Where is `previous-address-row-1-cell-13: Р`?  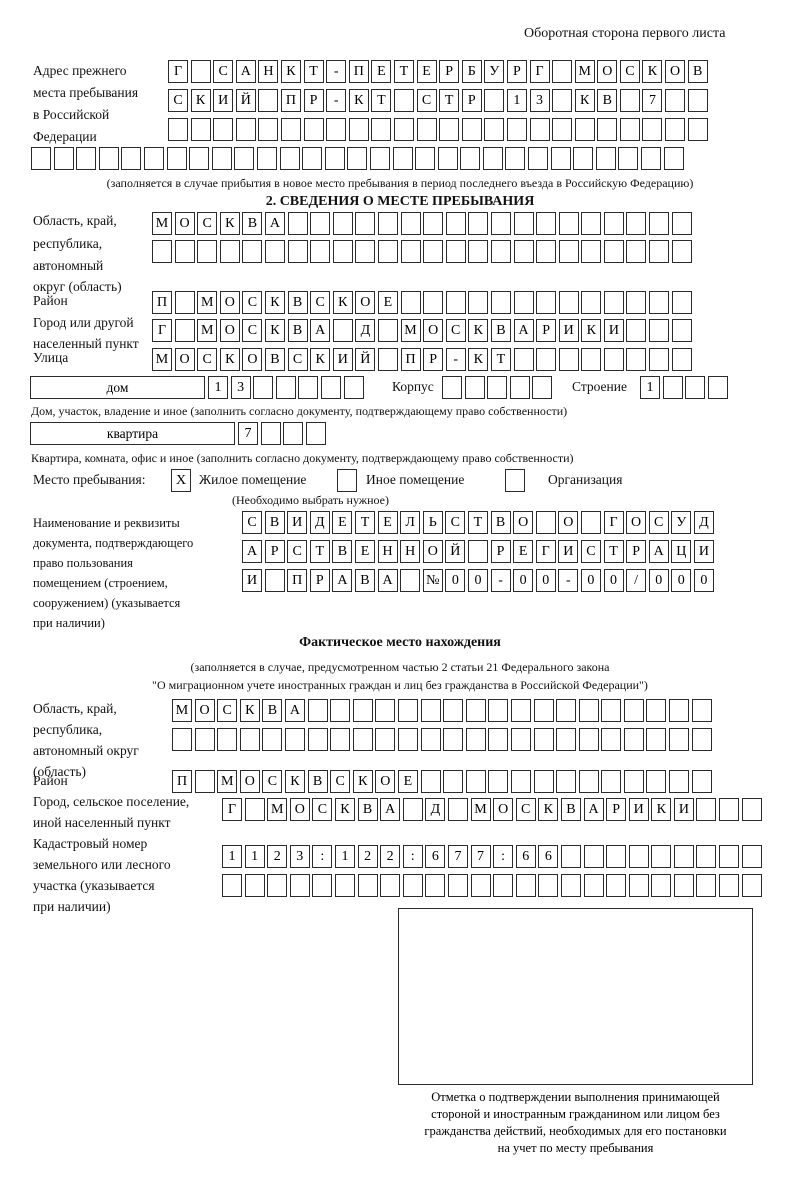 previous-address-row-1-cell-13: Р is located at coordinates (449, 71).